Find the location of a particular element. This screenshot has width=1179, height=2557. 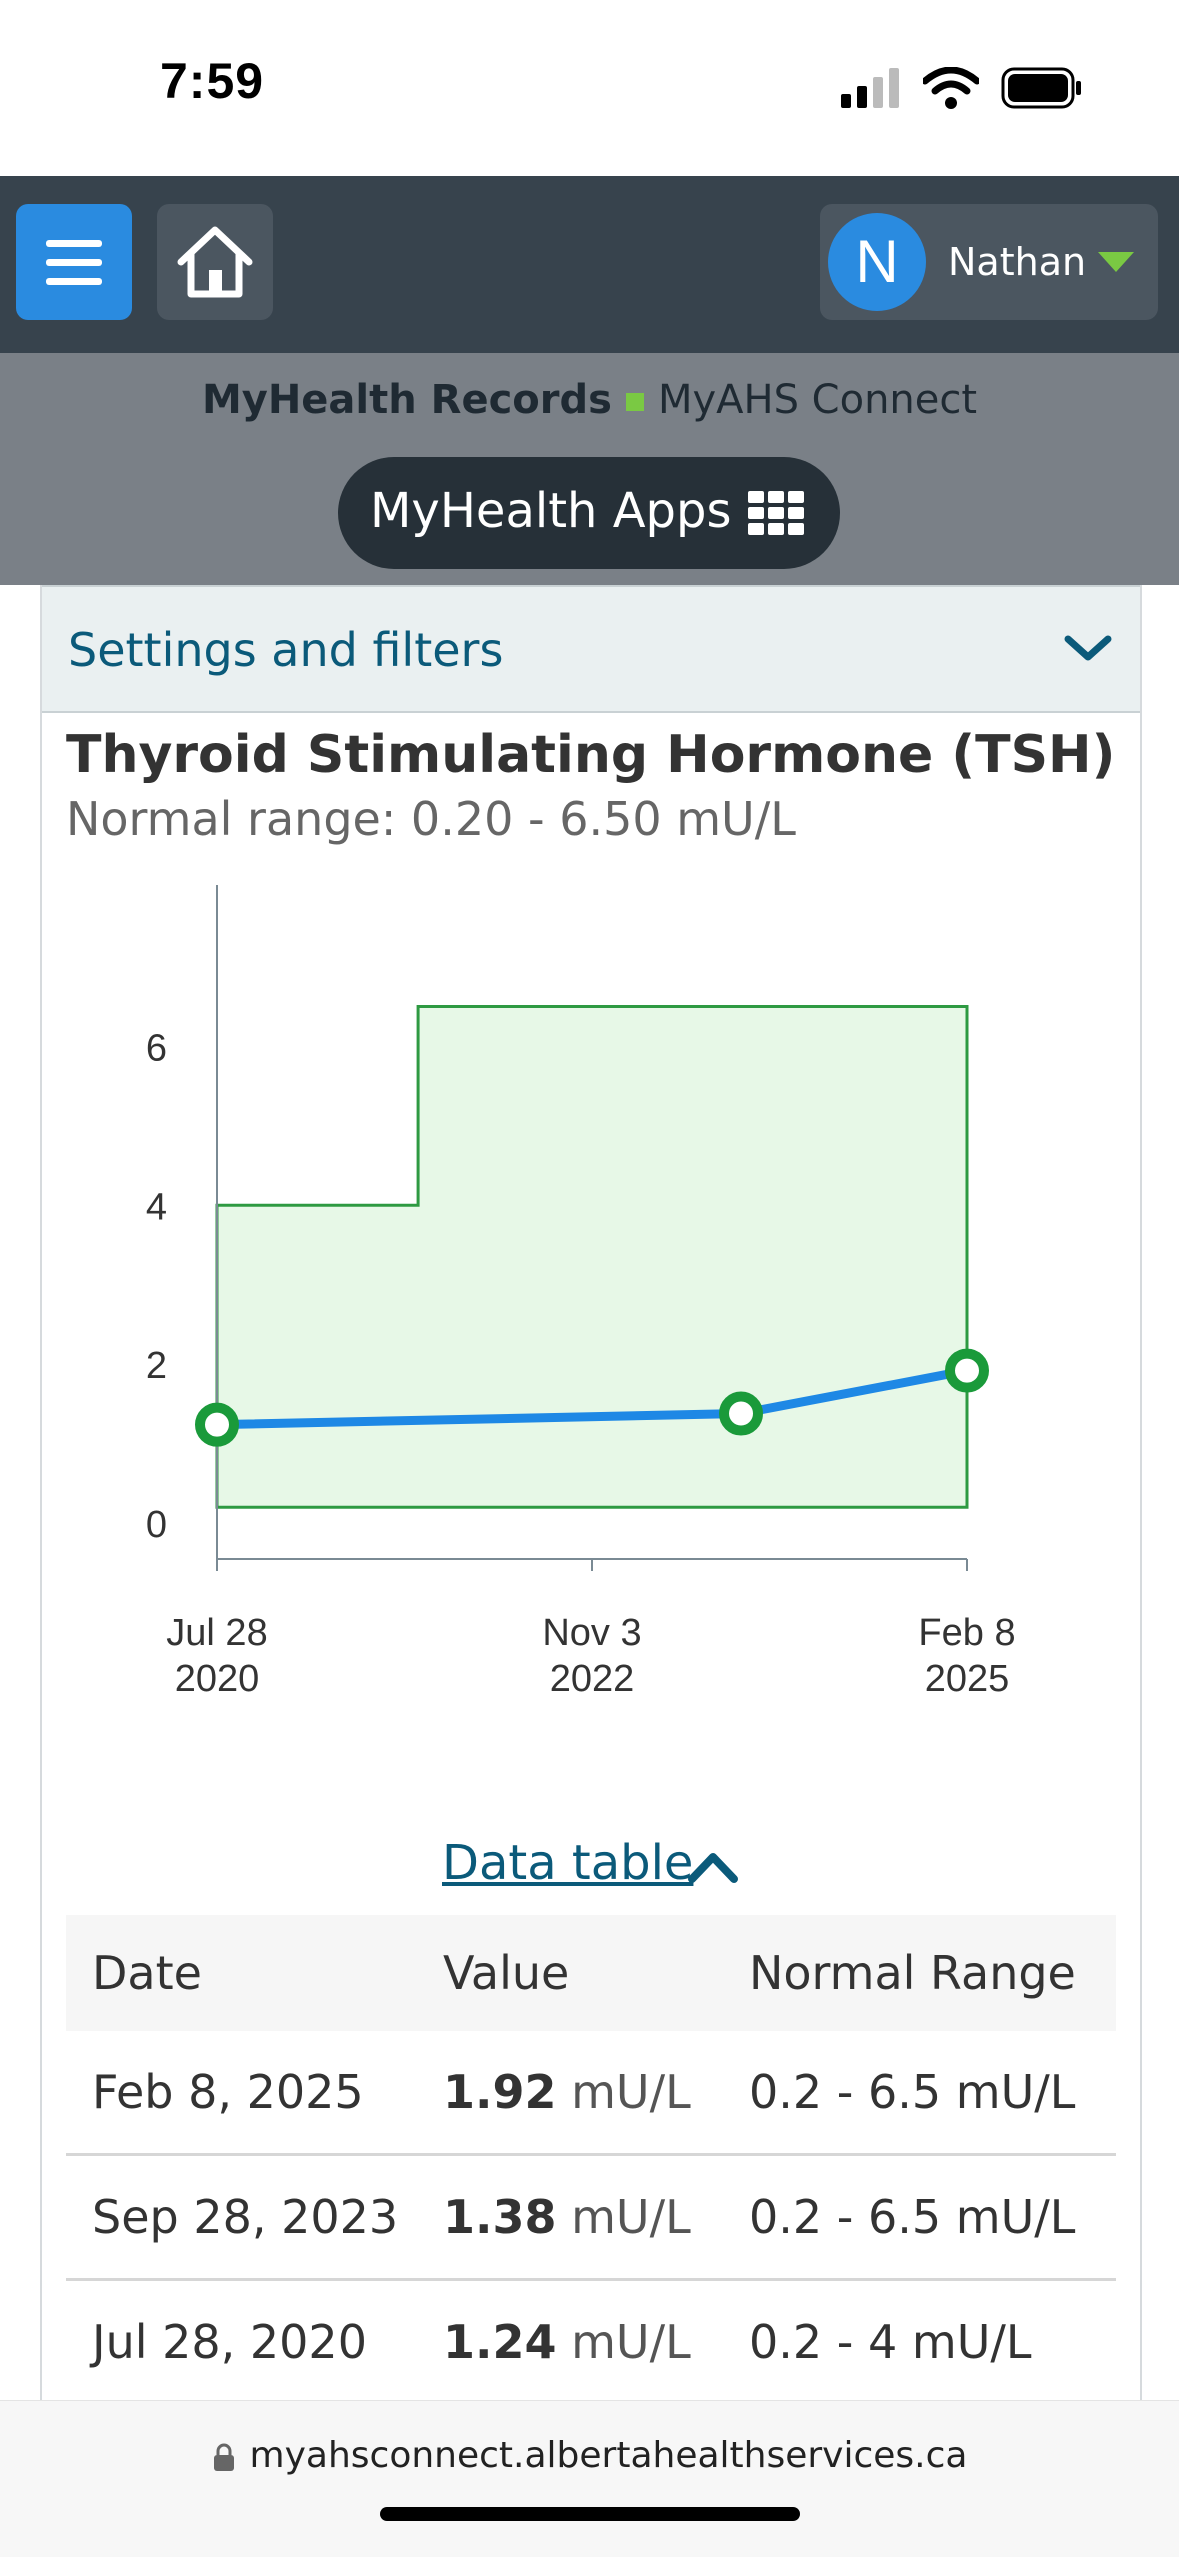

y-tick-label: 2 is located at coordinates (156, 1366).